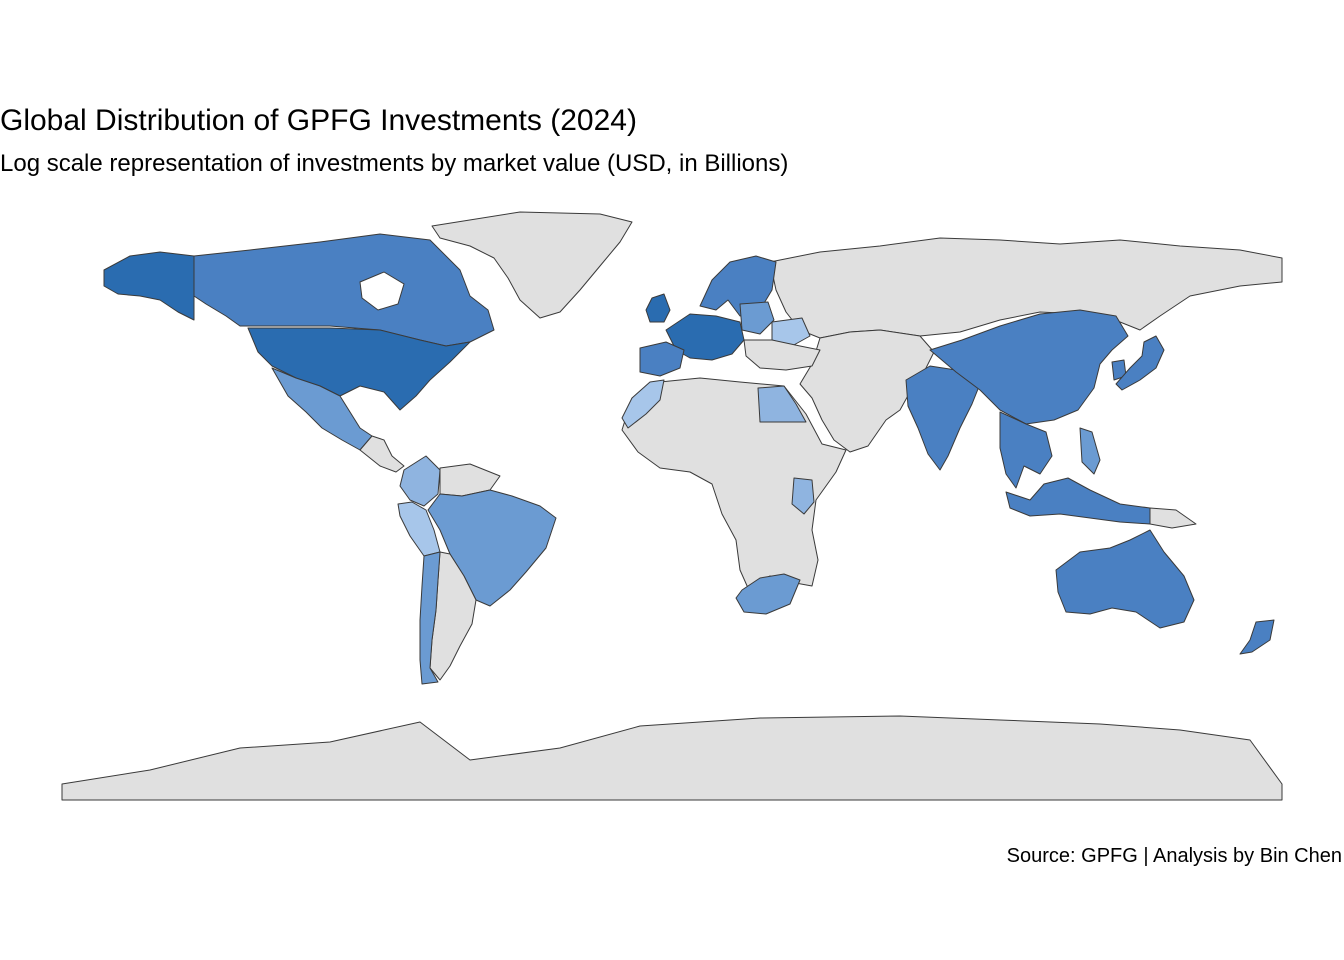  I want to click on region-ukraine, so click(791, 332).